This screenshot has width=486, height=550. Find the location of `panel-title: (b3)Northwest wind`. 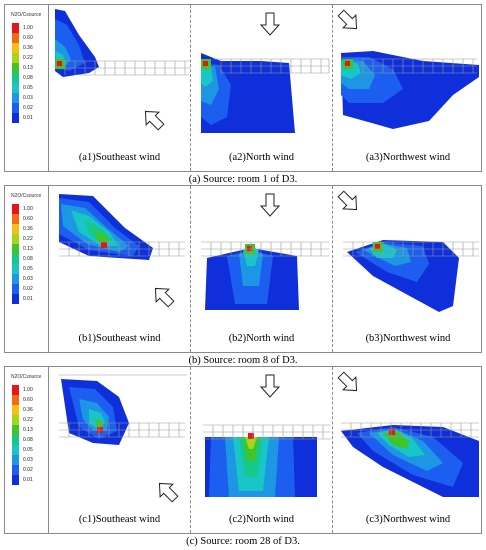

panel-title: (b3)Northwest wind is located at coordinates (408, 338).